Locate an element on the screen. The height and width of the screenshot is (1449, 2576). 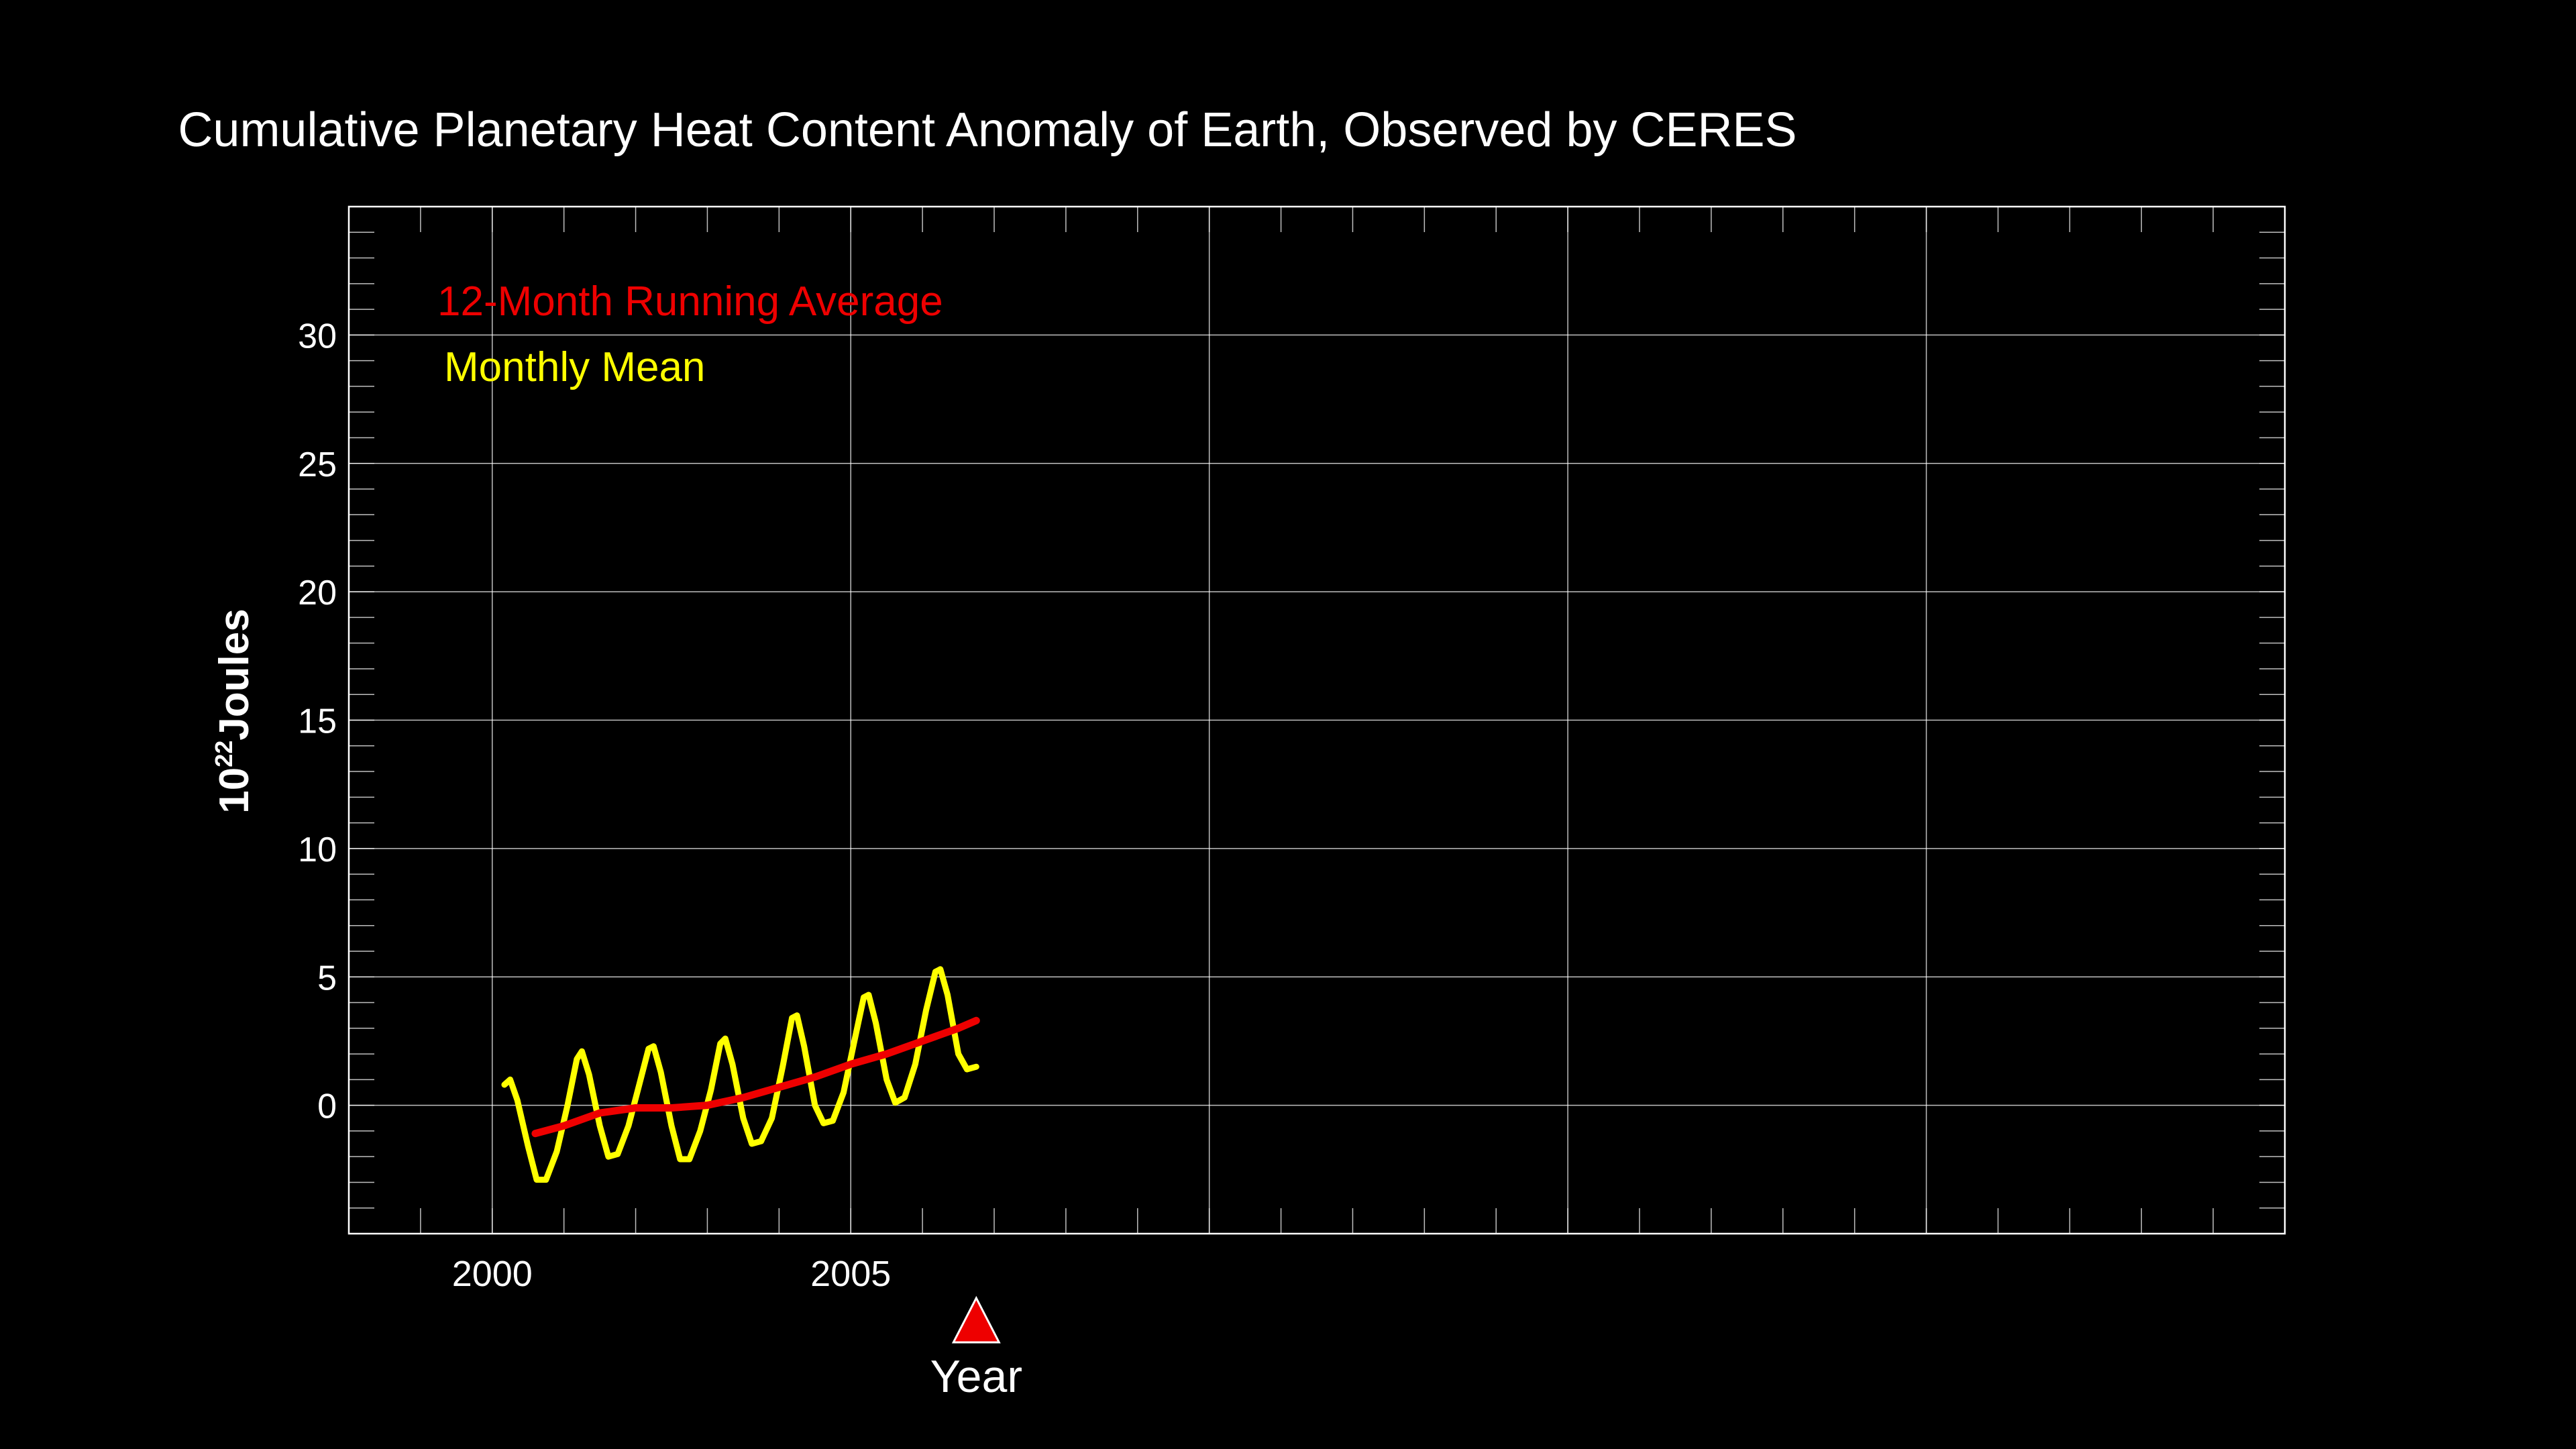
y-tick-label: 30 is located at coordinates (317, 336).